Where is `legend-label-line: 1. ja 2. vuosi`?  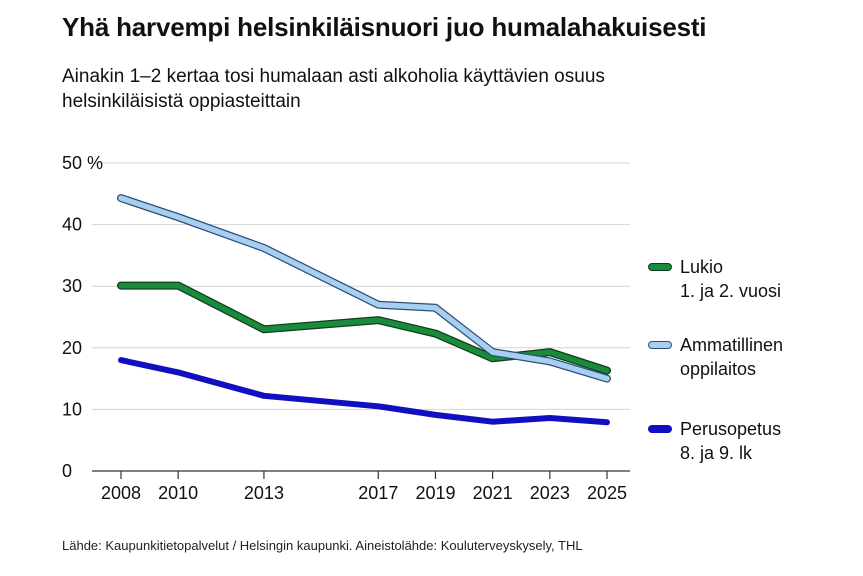
legend-label-line: 1. ja 2. vuosi is located at coordinates (731, 291).